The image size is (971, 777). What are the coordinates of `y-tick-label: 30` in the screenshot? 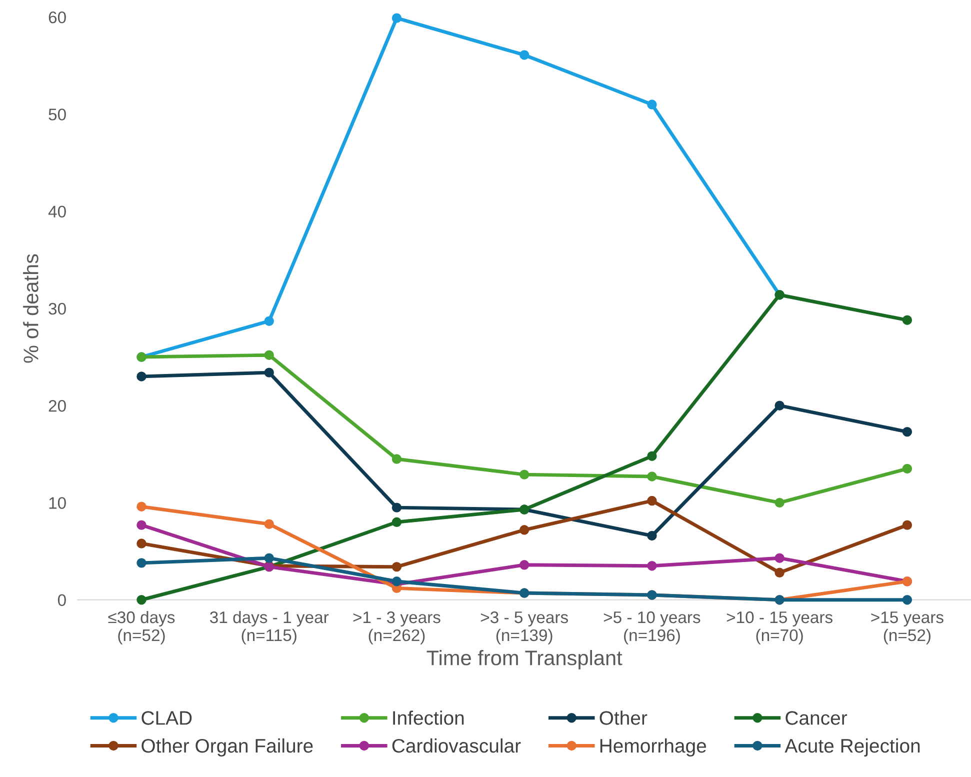 It's located at (57, 308).